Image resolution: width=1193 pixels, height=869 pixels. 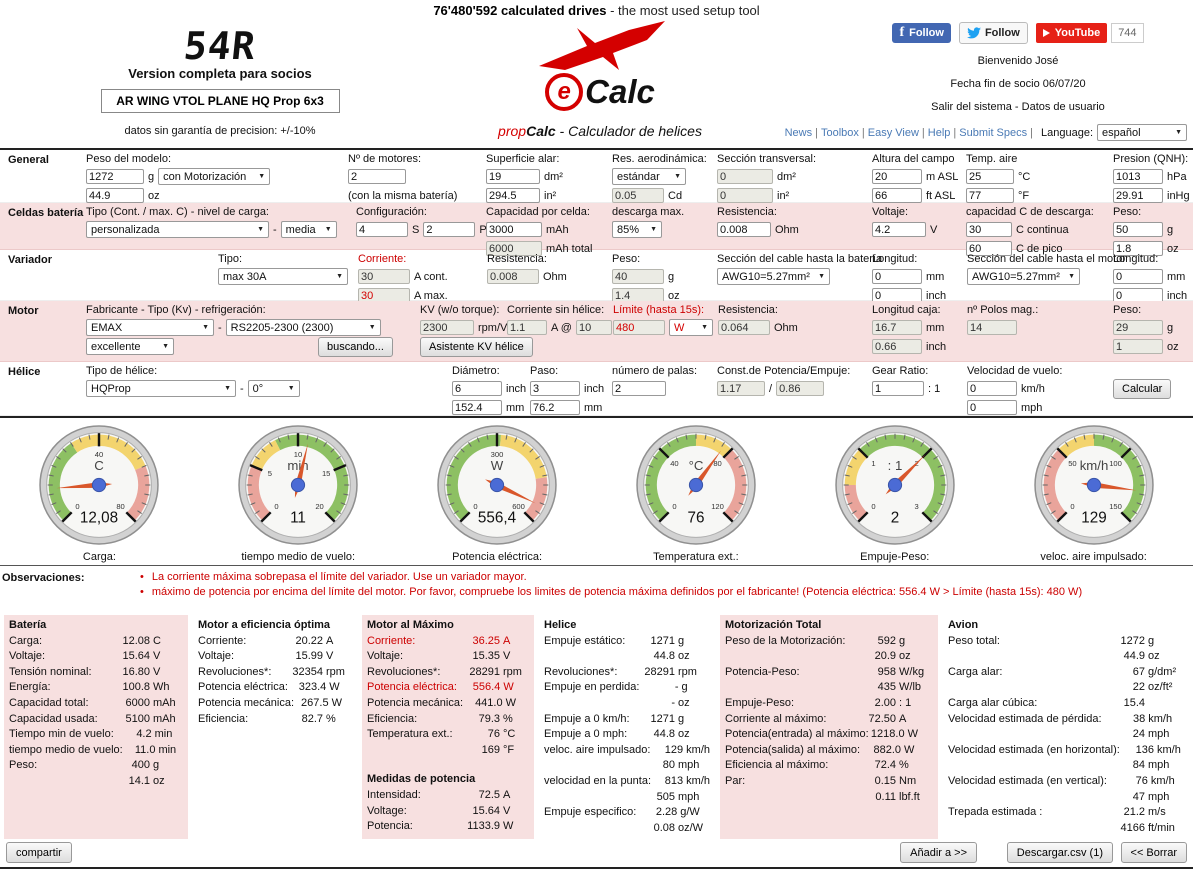 What do you see at coordinates (1071, 33) in the screenshot?
I see `youtube-button: YouTube` at bounding box center [1071, 33].